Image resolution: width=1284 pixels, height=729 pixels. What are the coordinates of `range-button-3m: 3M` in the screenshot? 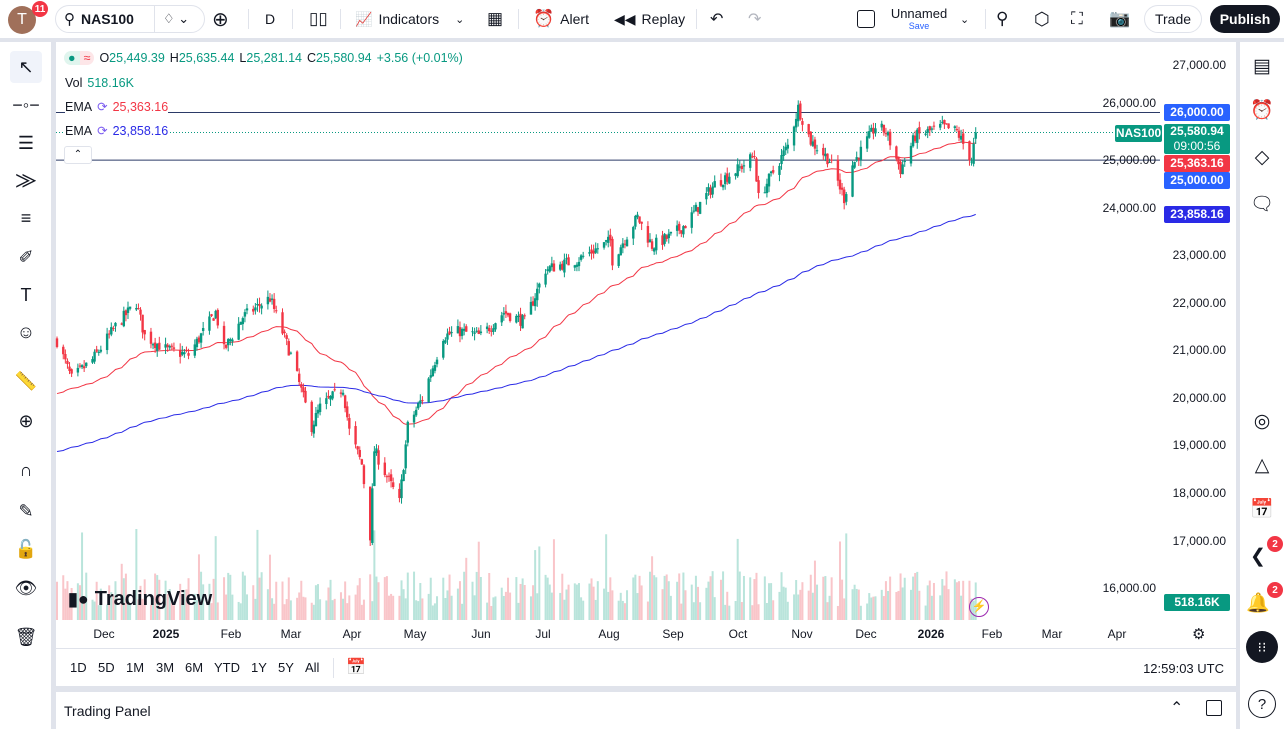 It's located at (165, 667).